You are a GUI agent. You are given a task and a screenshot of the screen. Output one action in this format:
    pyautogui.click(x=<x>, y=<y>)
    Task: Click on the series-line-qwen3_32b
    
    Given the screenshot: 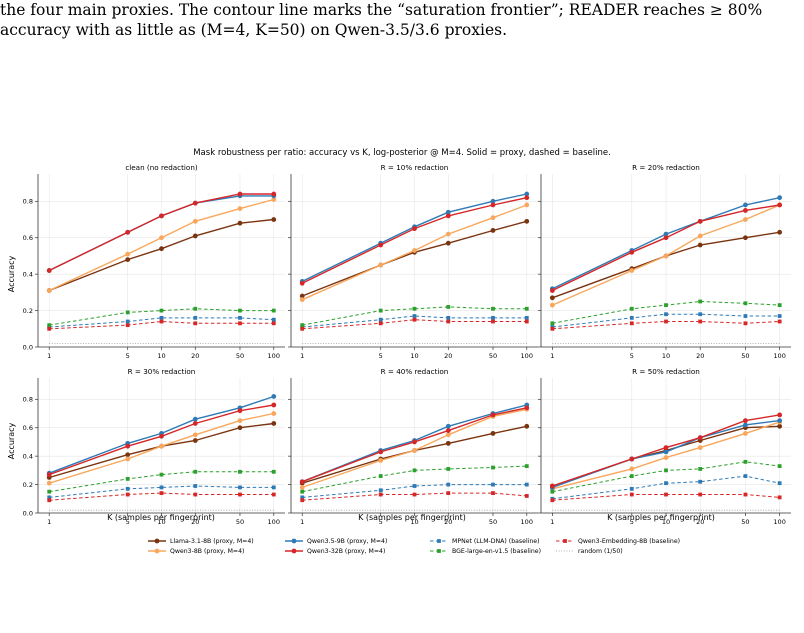 What is the action you would take?
    pyautogui.click(x=161, y=440)
    